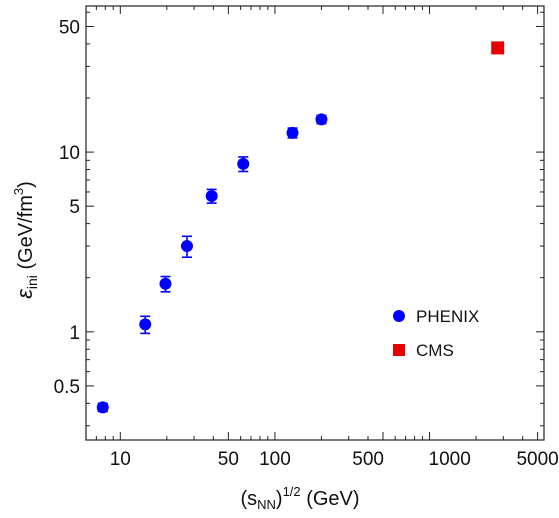 The height and width of the screenshot is (518, 559). I want to click on x-tick-label: 5000, so click(537, 459).